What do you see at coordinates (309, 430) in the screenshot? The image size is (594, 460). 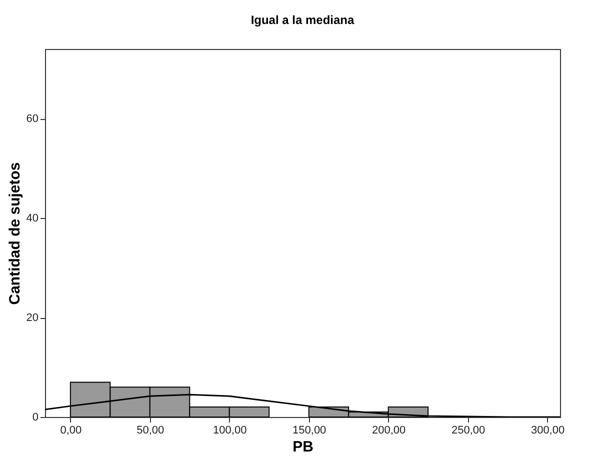 I see `x-tick-label: 150,00` at bounding box center [309, 430].